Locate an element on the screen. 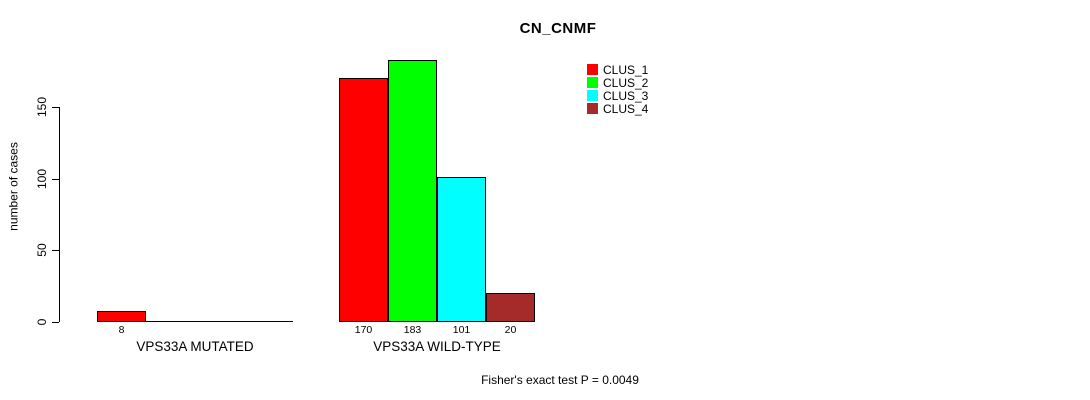  y-axis-tick-label: 0 is located at coordinates (42, 322).